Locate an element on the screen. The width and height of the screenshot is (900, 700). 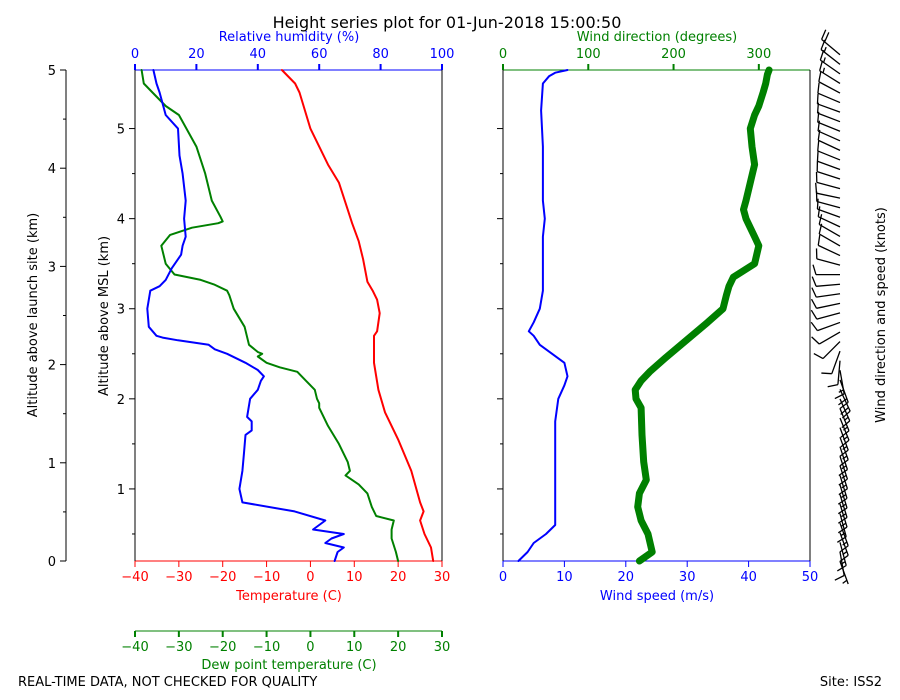
inner-axis-tick-label: 2 is located at coordinates (121, 400).